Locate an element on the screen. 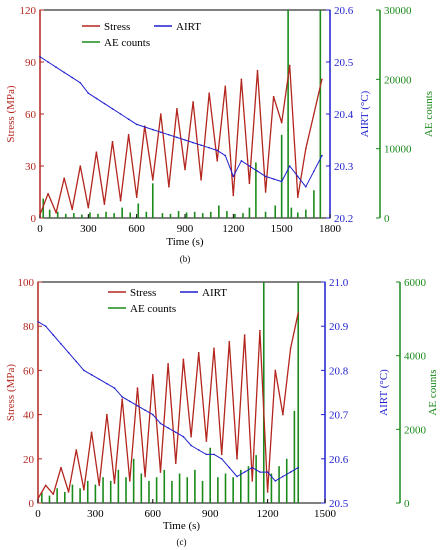 This screenshot has width=447, height=550. c-ytick-right2-label: 6000 is located at coordinates (415, 283).